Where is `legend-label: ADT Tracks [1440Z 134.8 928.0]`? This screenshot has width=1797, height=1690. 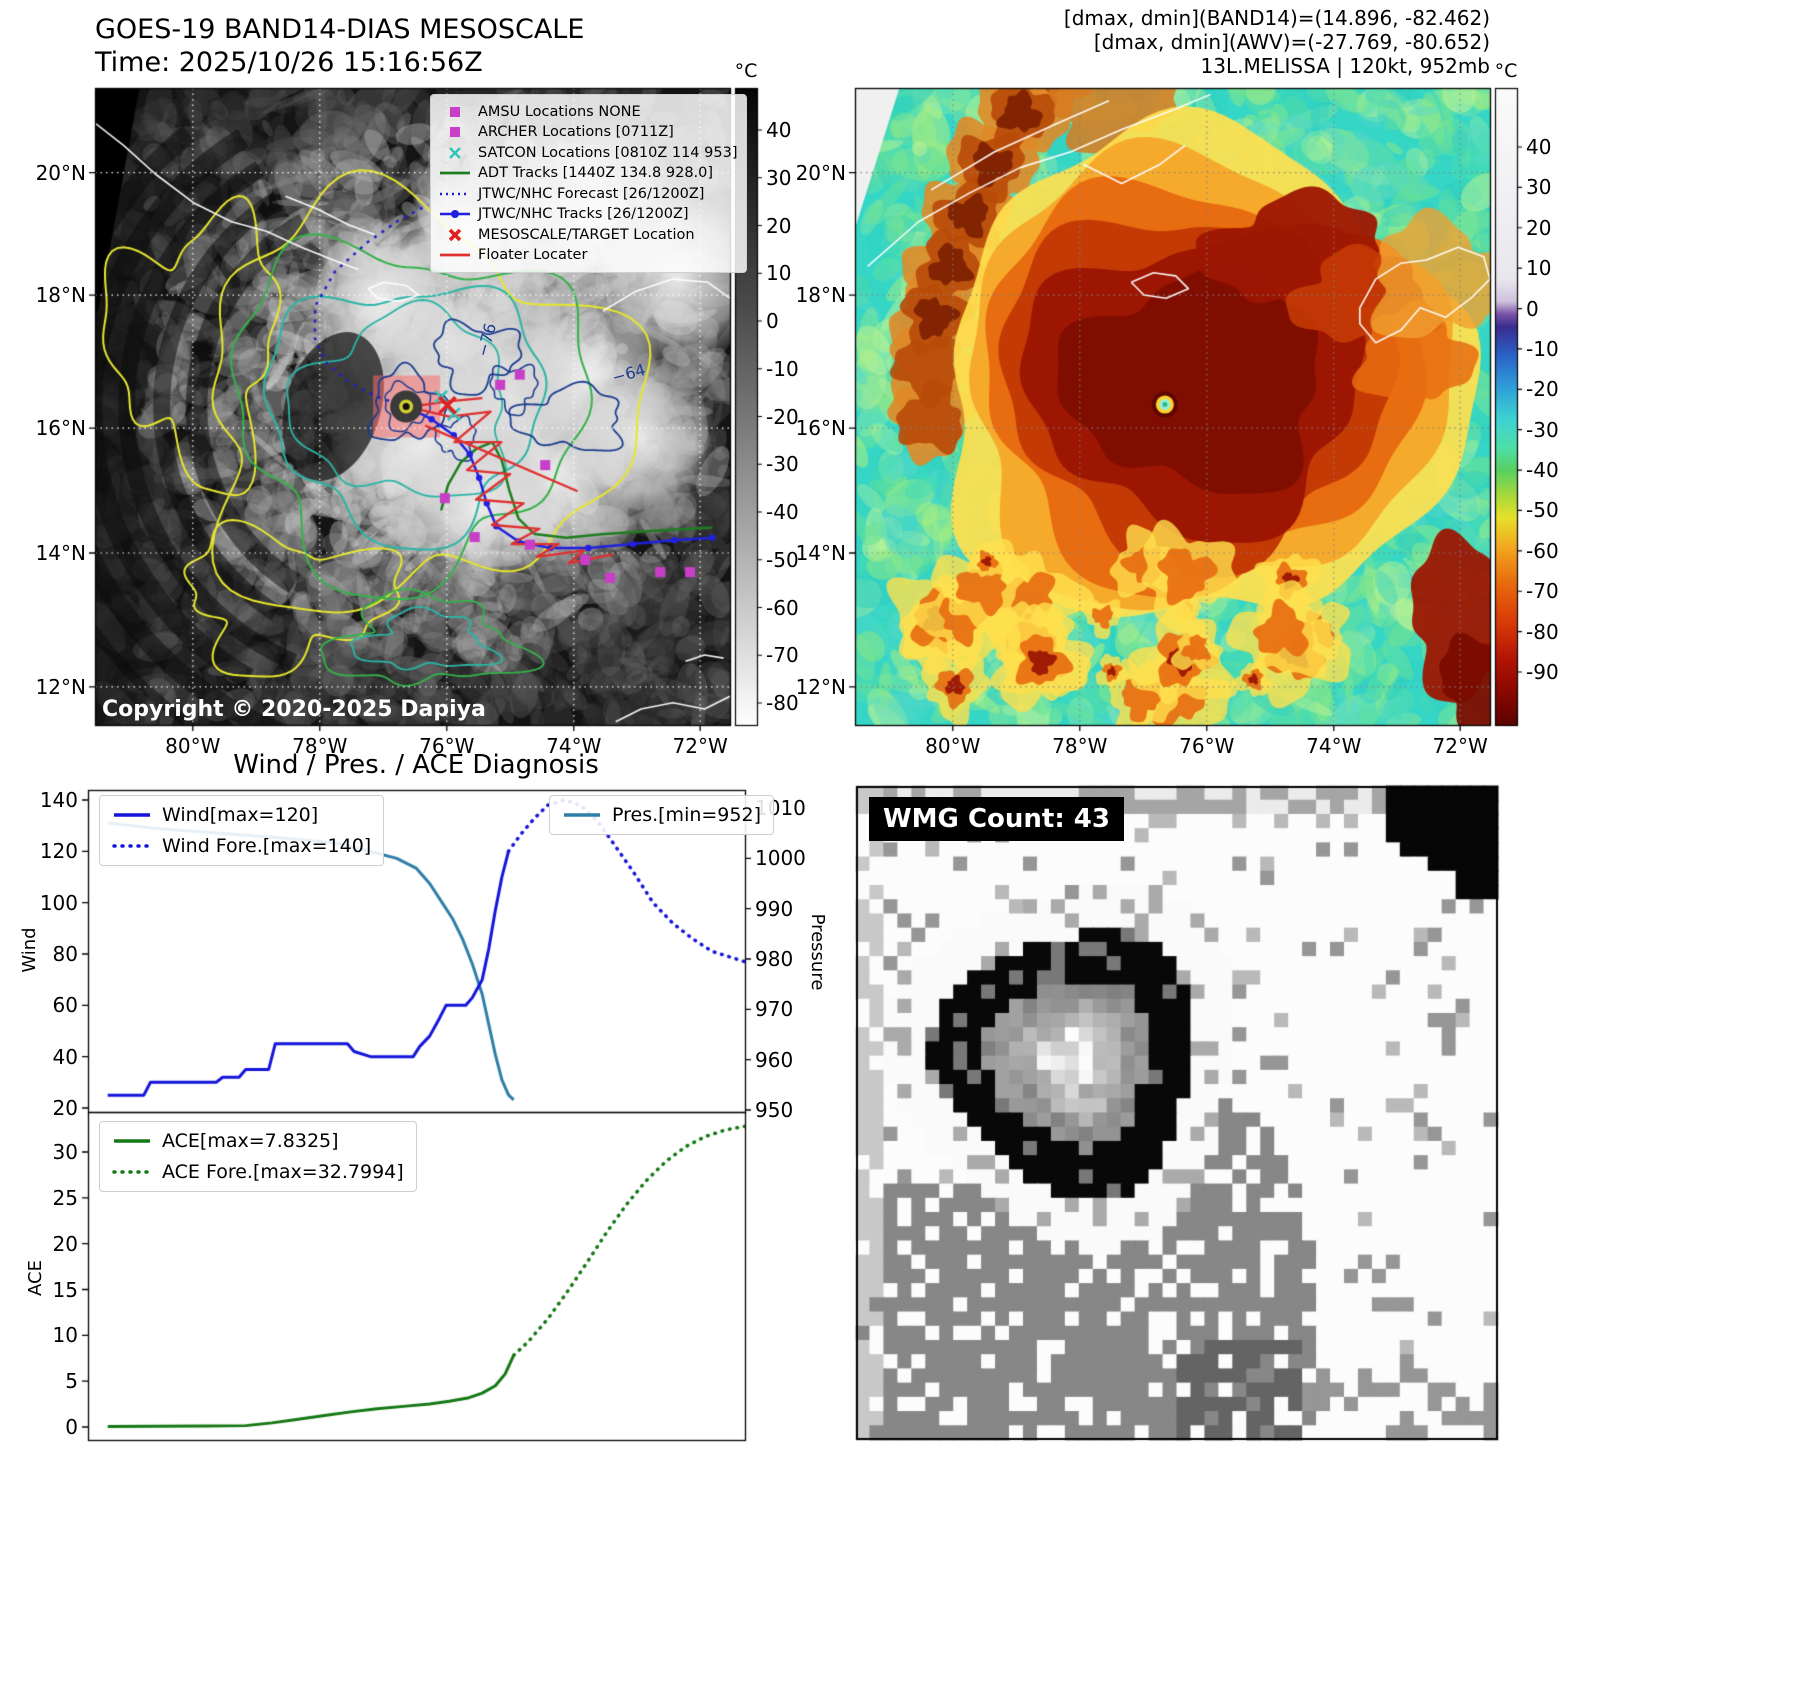
legend-label: ADT Tracks [1440Z 134.8 928.0] is located at coordinates (596, 173).